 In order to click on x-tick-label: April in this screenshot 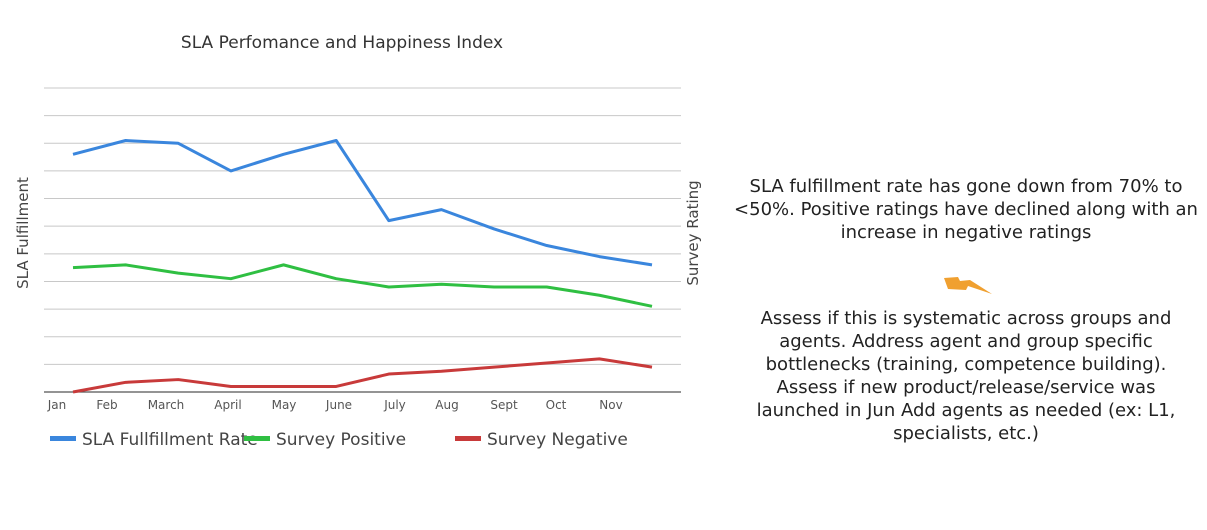, I will do `click(227, 405)`.